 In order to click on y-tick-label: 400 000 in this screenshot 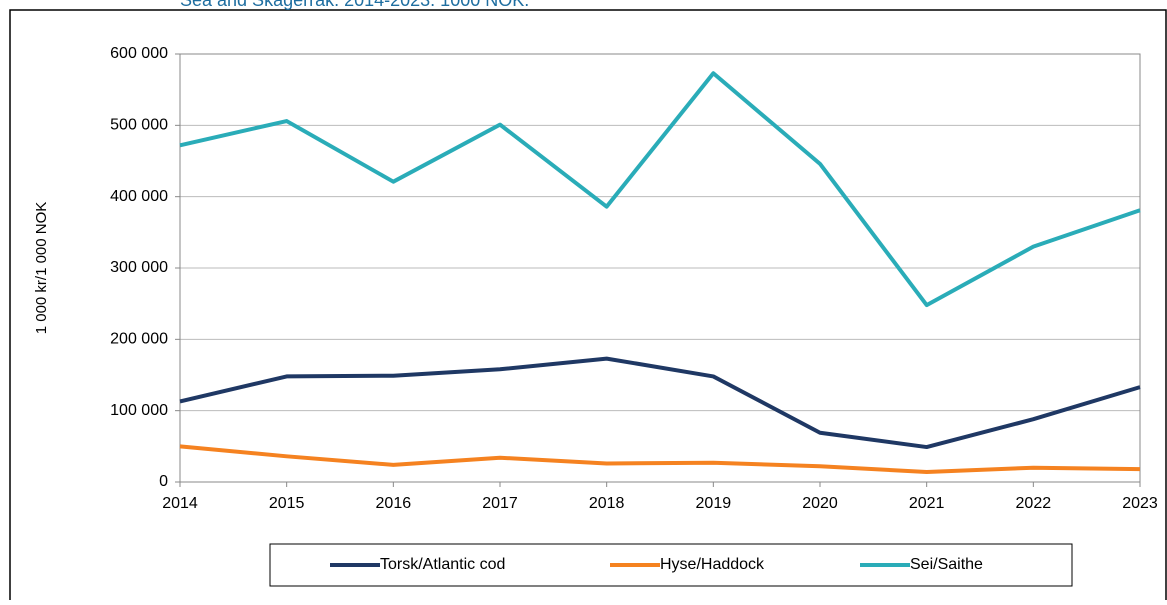, I will do `click(139, 196)`.